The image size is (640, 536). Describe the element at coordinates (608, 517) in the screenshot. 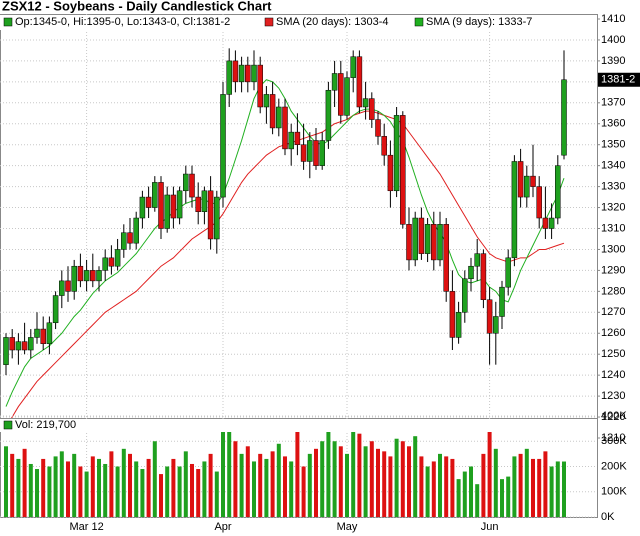

I see `y-tick-label: 0K` at that location.